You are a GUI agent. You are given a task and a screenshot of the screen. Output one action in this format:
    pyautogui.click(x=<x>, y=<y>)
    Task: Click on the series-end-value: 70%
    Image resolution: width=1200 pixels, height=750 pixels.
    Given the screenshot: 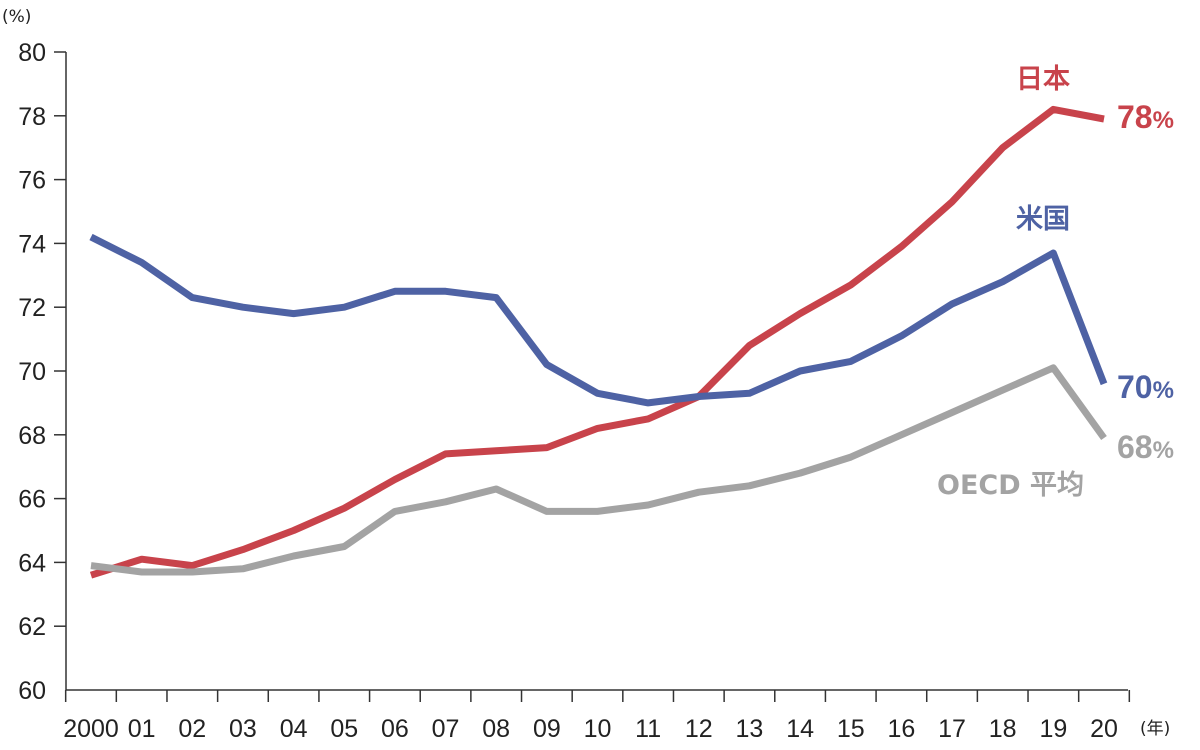 What is the action you would take?
    pyautogui.click(x=1145, y=387)
    